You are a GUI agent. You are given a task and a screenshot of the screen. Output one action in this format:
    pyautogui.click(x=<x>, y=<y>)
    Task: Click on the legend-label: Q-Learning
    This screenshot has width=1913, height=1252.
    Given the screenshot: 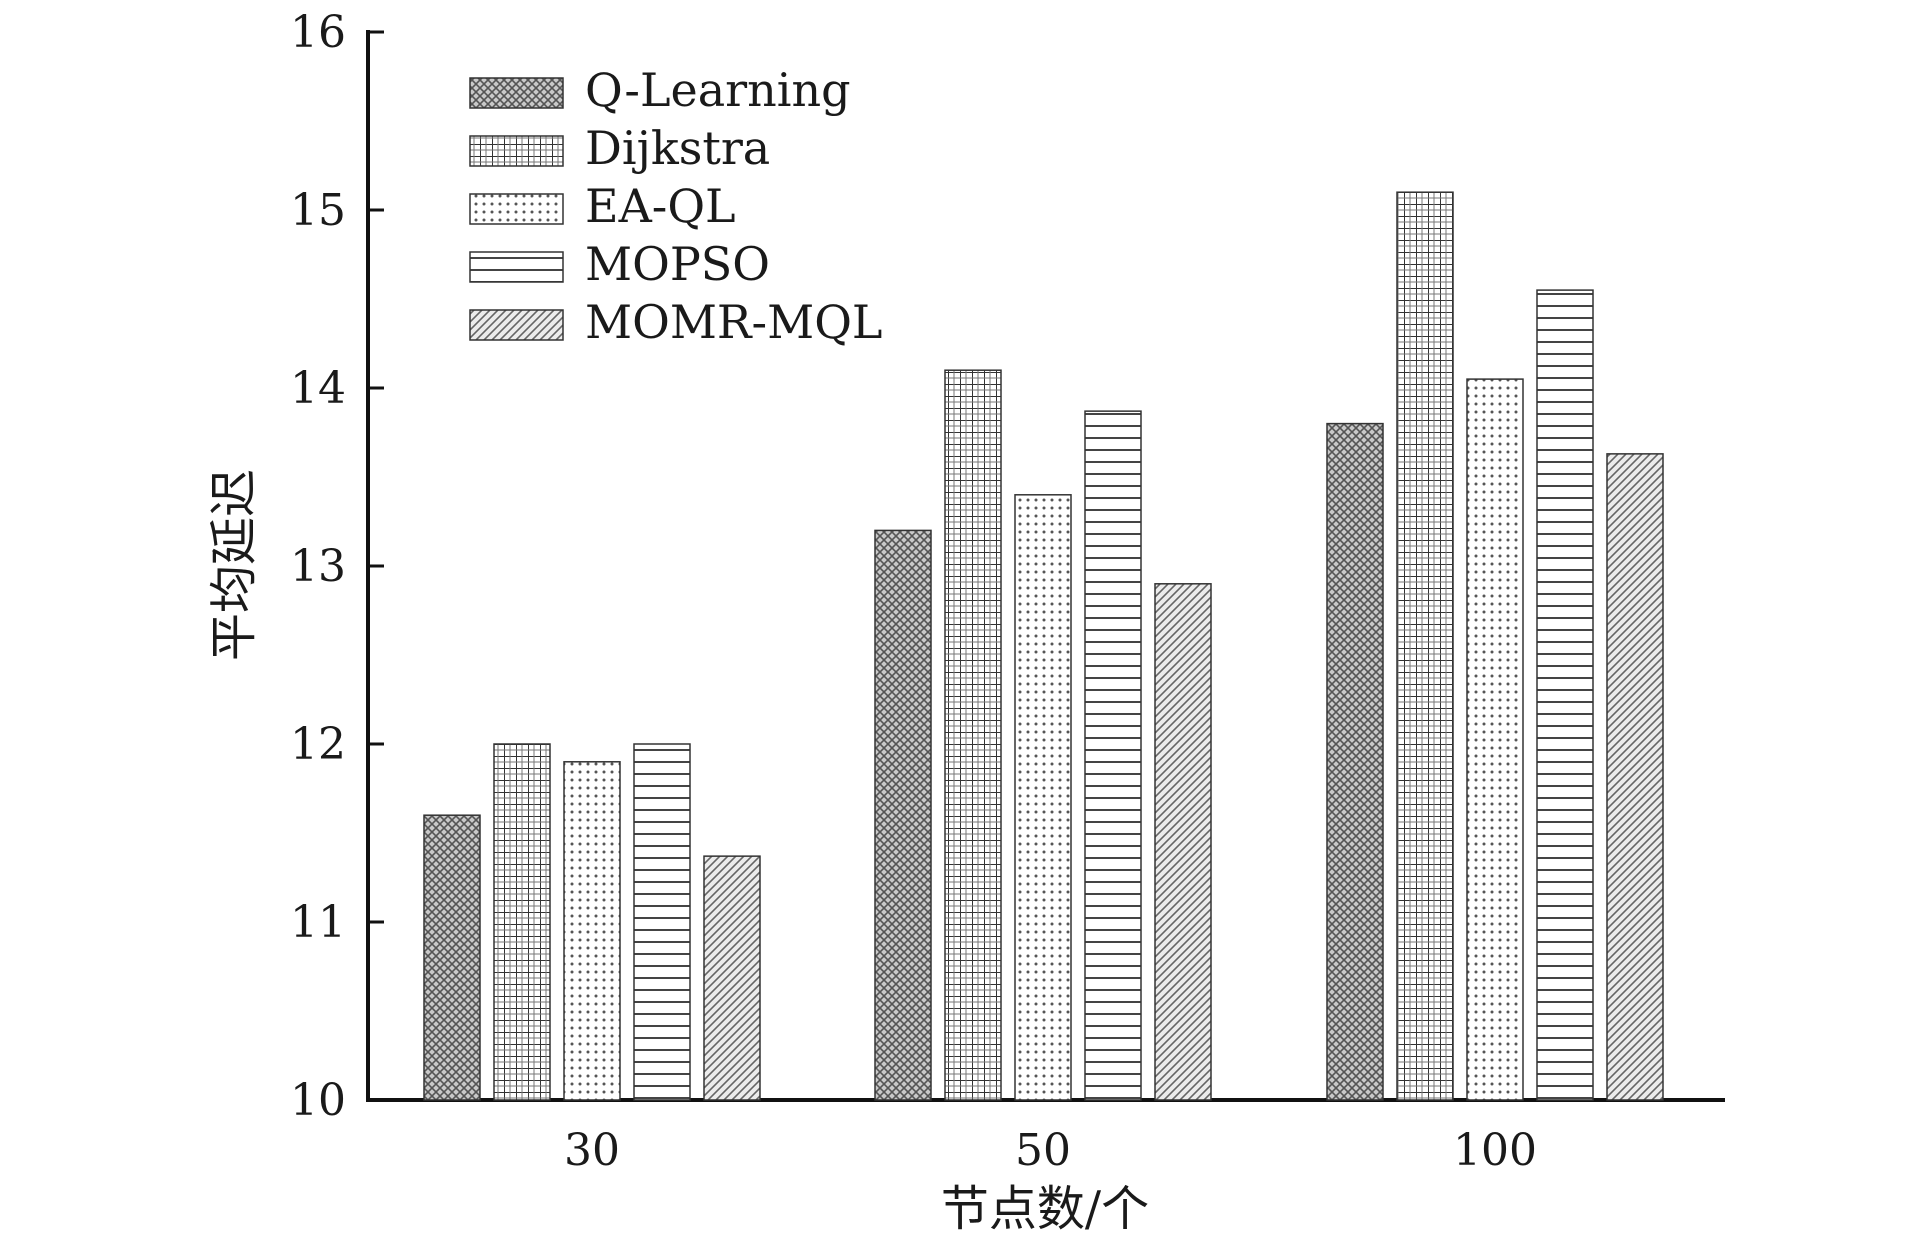 What is the action you would take?
    pyautogui.click(x=718, y=90)
    